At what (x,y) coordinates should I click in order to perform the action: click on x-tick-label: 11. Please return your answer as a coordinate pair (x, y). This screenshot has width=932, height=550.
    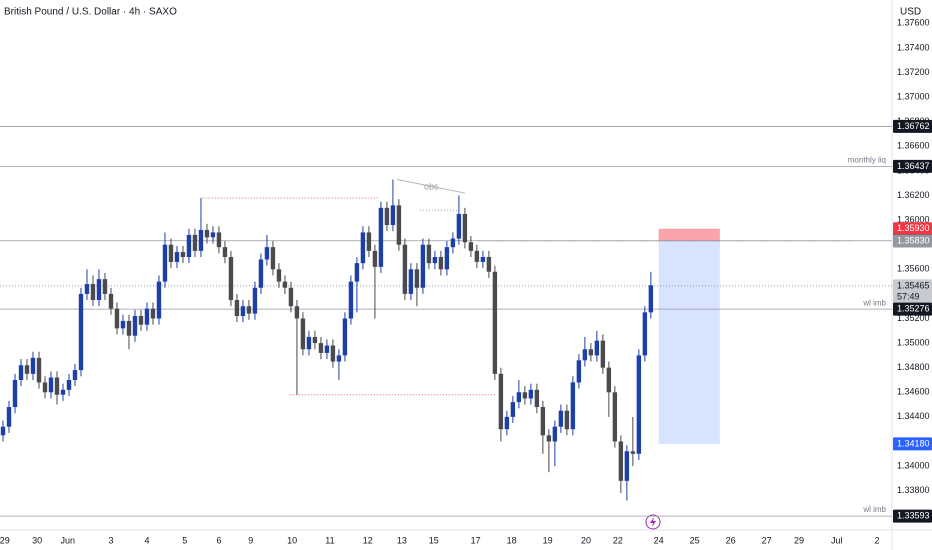
    Looking at the image, I should click on (329, 540).